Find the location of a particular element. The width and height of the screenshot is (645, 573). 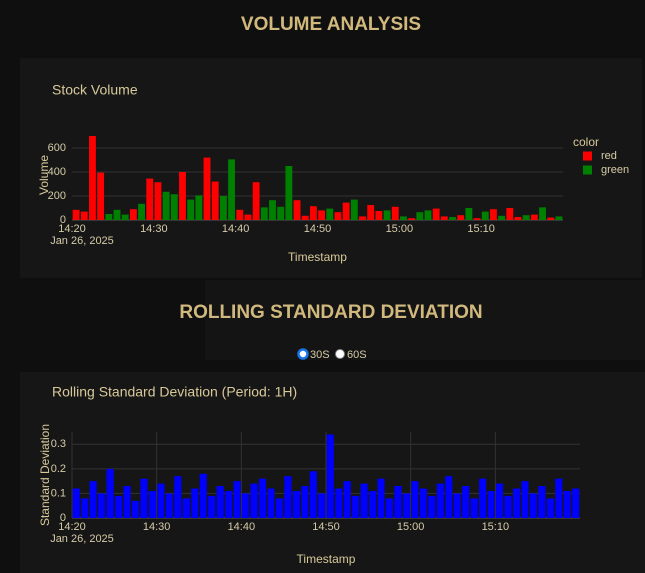

x-tick-label: 14:40 is located at coordinates (242, 527).